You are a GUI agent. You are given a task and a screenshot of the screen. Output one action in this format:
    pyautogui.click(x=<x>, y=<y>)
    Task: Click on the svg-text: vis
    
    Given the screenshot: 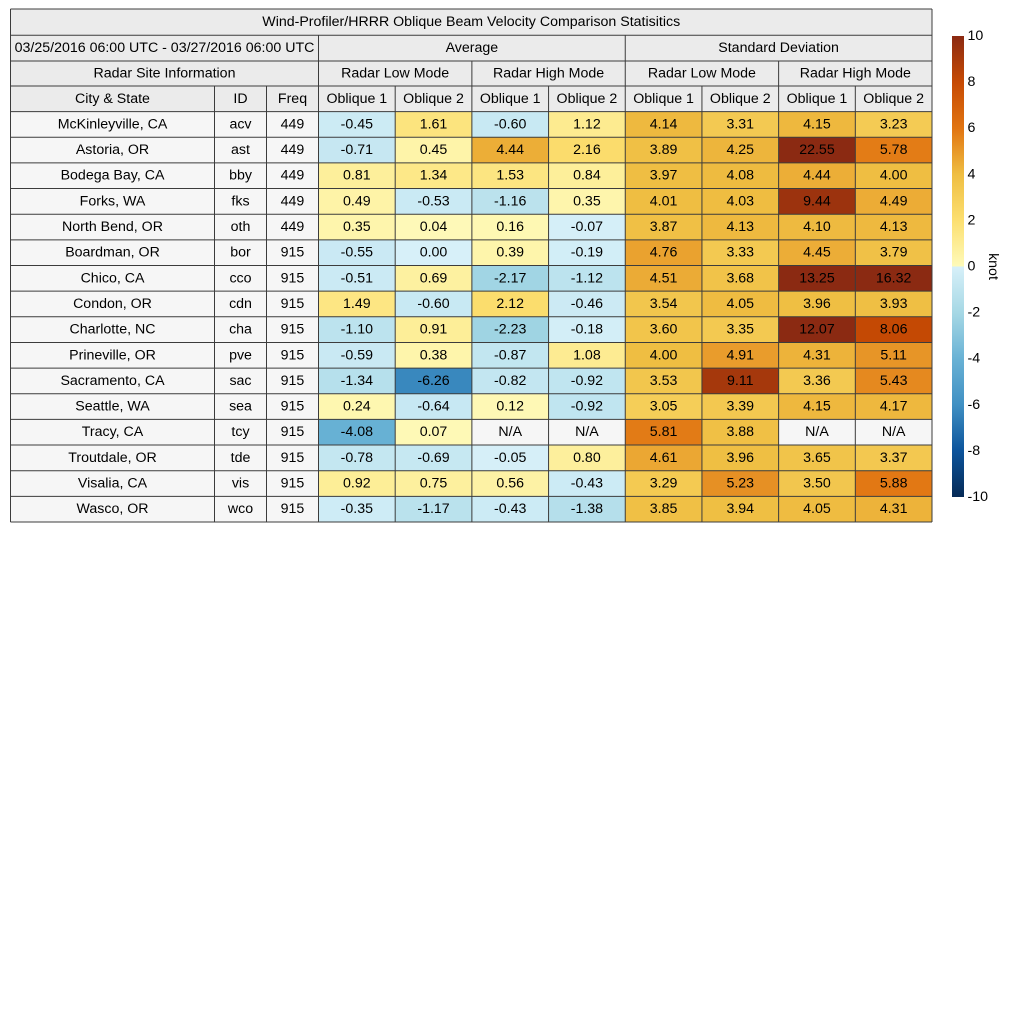 What is the action you would take?
    pyautogui.click(x=240, y=484)
    